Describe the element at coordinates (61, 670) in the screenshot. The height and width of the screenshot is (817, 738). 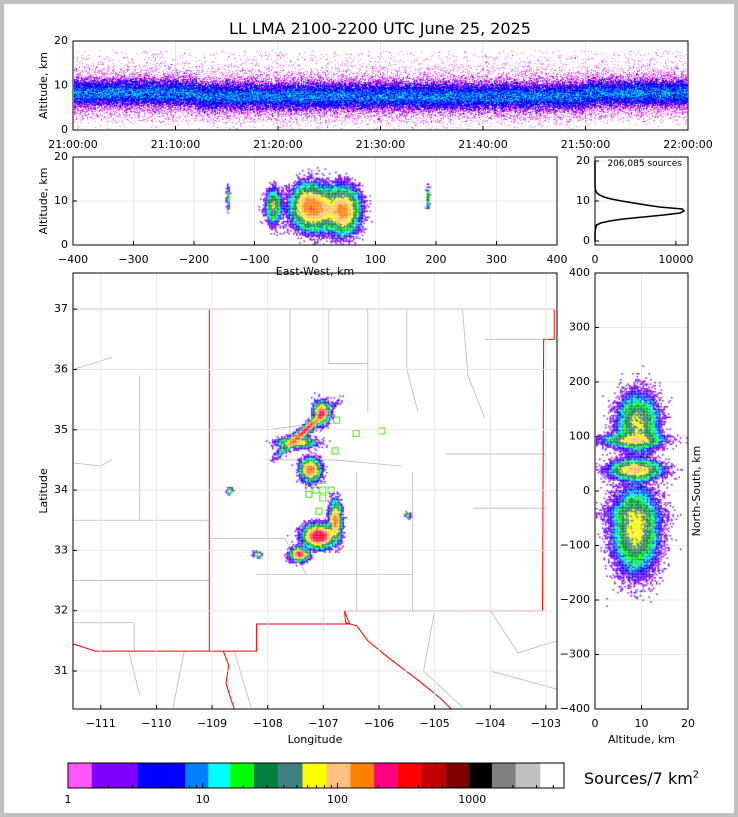
I see `y-tick-label: 31` at that location.